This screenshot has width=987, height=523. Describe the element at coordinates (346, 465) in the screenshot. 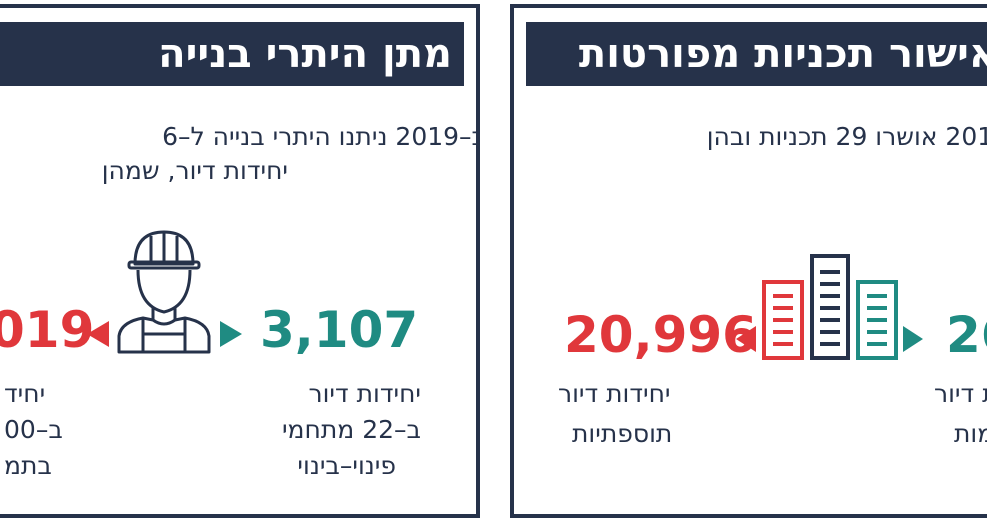

I see `stat-label: פינוי–בינוי` at that location.